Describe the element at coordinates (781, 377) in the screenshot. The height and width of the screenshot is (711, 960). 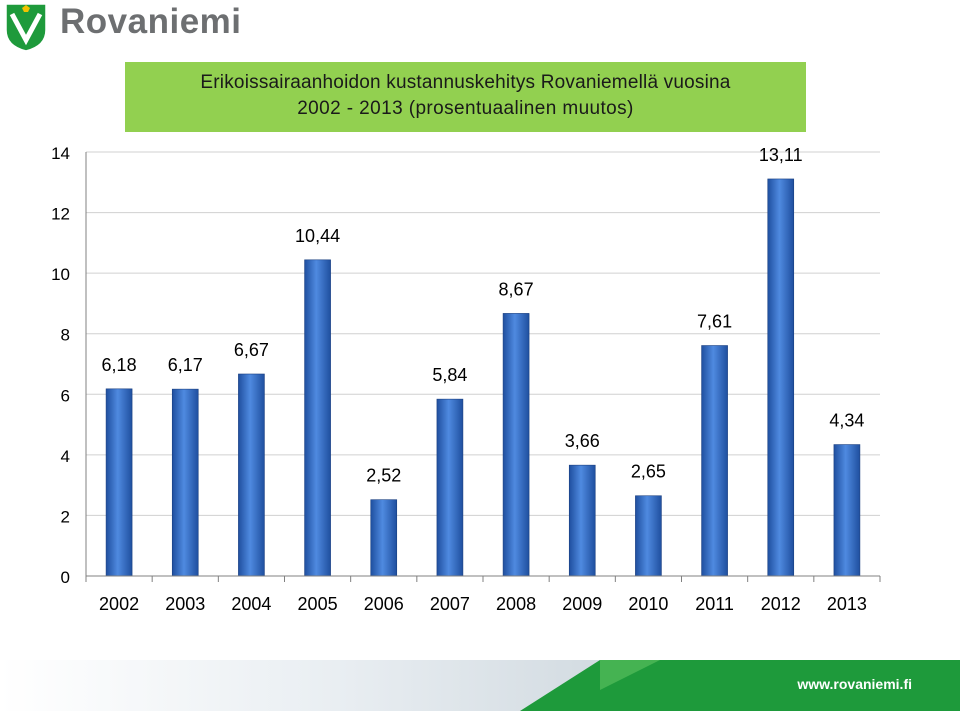
I see `bar-2012` at that location.